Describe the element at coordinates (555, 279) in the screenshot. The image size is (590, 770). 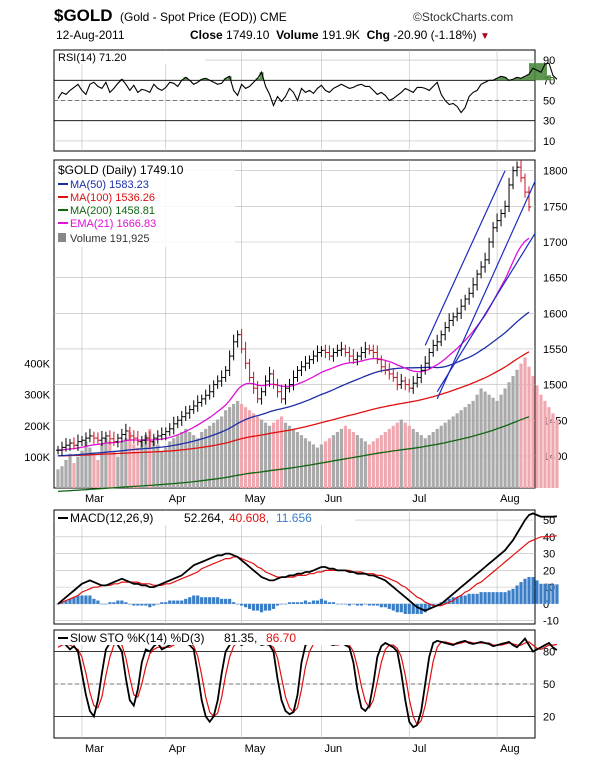
I see `y-tick-label: 1650` at that location.